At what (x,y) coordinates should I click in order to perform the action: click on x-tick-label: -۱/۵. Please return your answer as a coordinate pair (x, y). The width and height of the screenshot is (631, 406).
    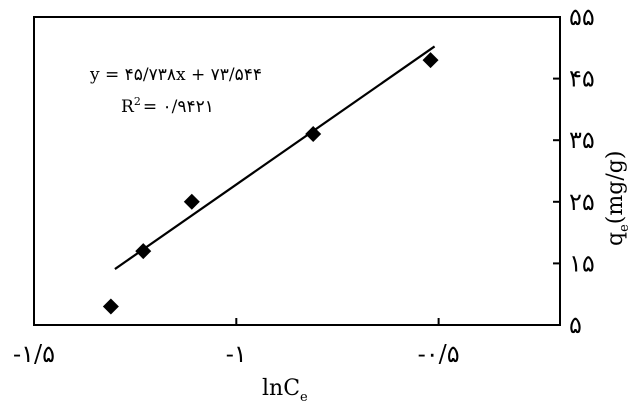
    Looking at the image, I should click on (34, 354).